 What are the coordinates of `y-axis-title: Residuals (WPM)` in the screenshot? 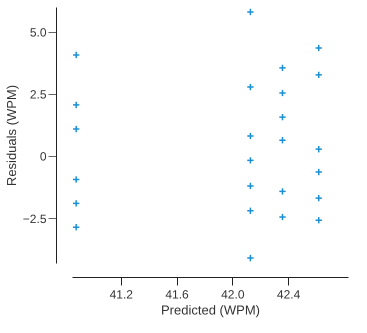 It's located at (11, 135).